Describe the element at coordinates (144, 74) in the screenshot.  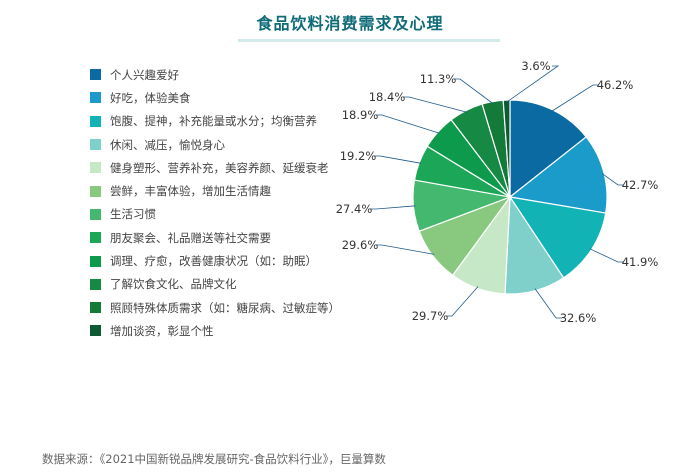
I see `legend-label: 个人兴趣爱好` at that location.